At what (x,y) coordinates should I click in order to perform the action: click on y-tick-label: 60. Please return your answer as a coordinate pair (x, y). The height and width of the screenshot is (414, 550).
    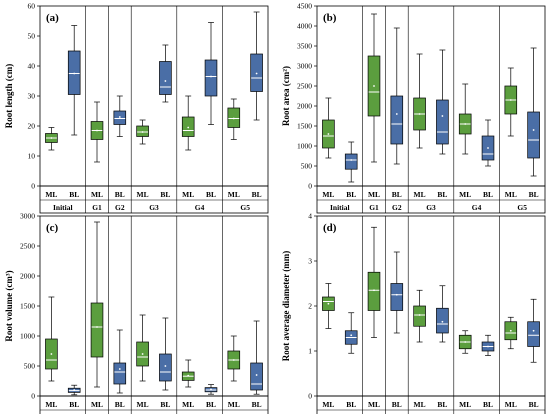
    Looking at the image, I should click on (32, 6).